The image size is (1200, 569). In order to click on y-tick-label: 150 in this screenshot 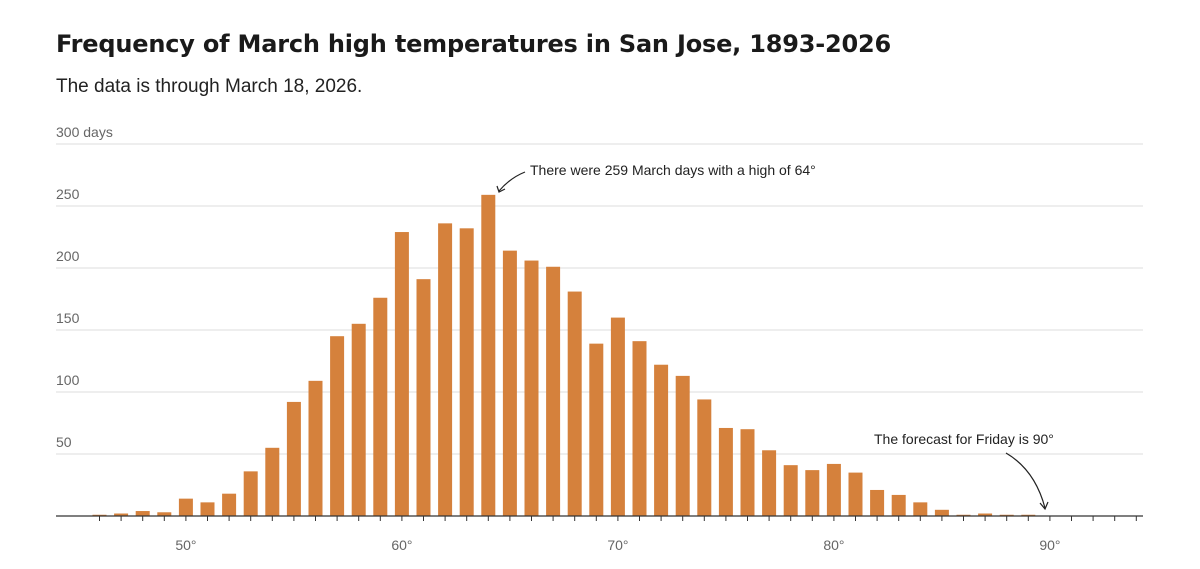, I will do `click(68, 318)`.